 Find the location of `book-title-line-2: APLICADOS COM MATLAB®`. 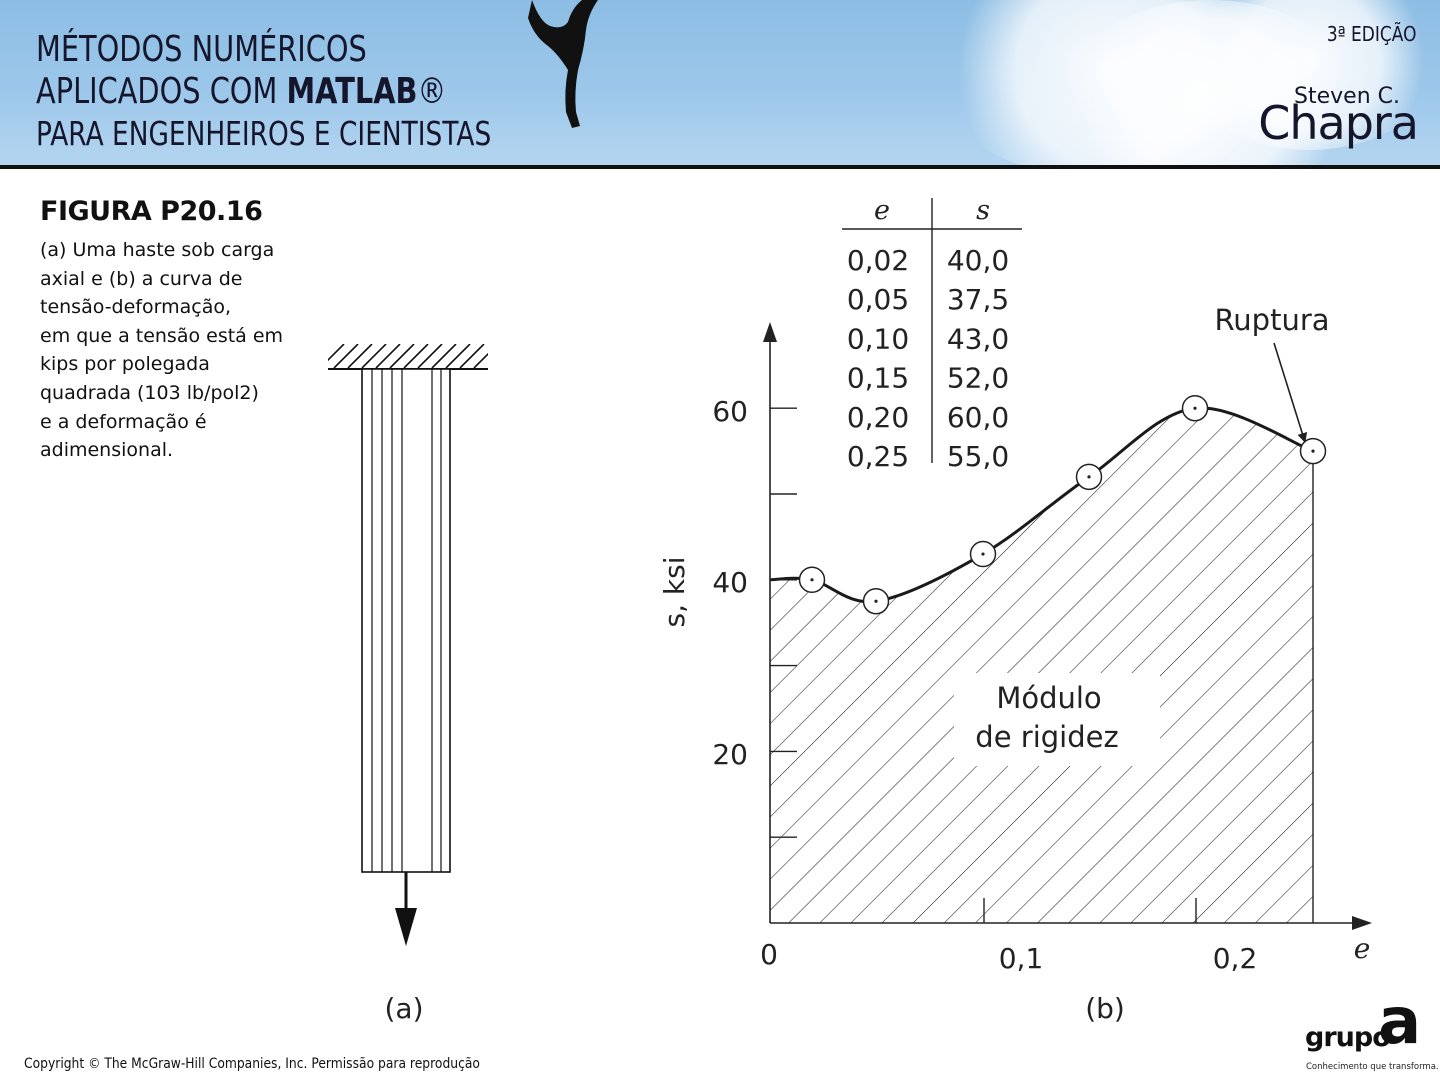

book-title-line-2: APLICADOS COM MATLAB® is located at coordinates (241, 92).